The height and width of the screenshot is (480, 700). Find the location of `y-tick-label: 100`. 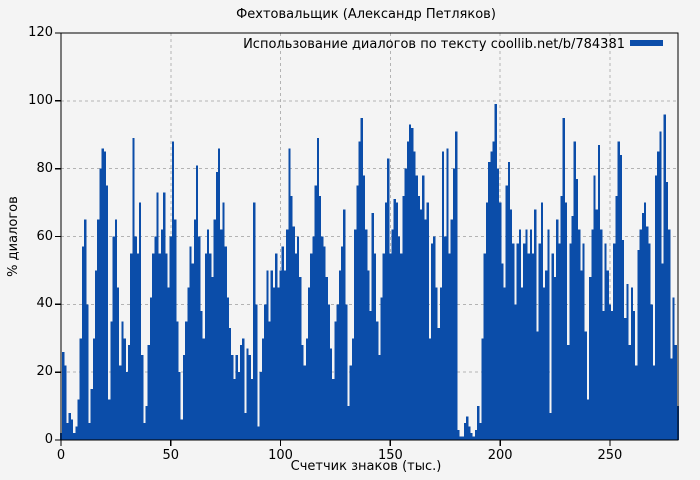

y-tick-label: 100 is located at coordinates (40, 100).